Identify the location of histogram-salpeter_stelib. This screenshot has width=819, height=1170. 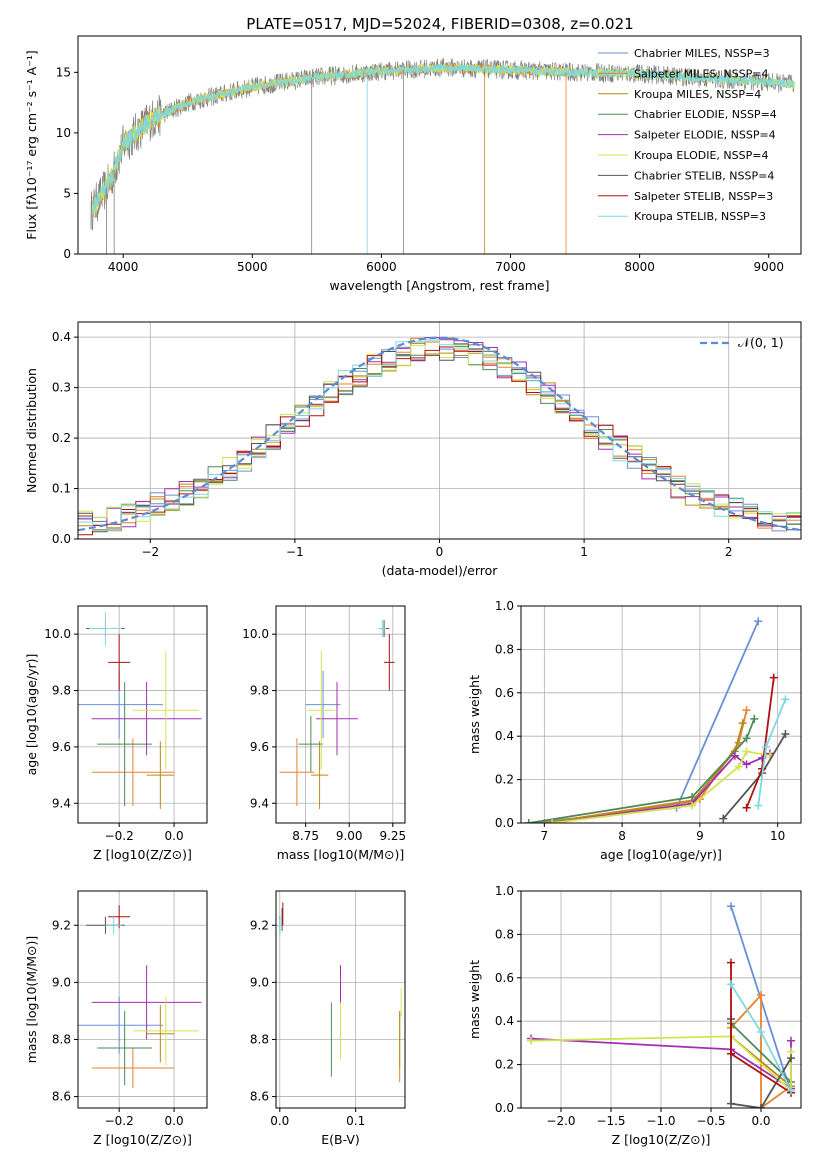
(439, 441).